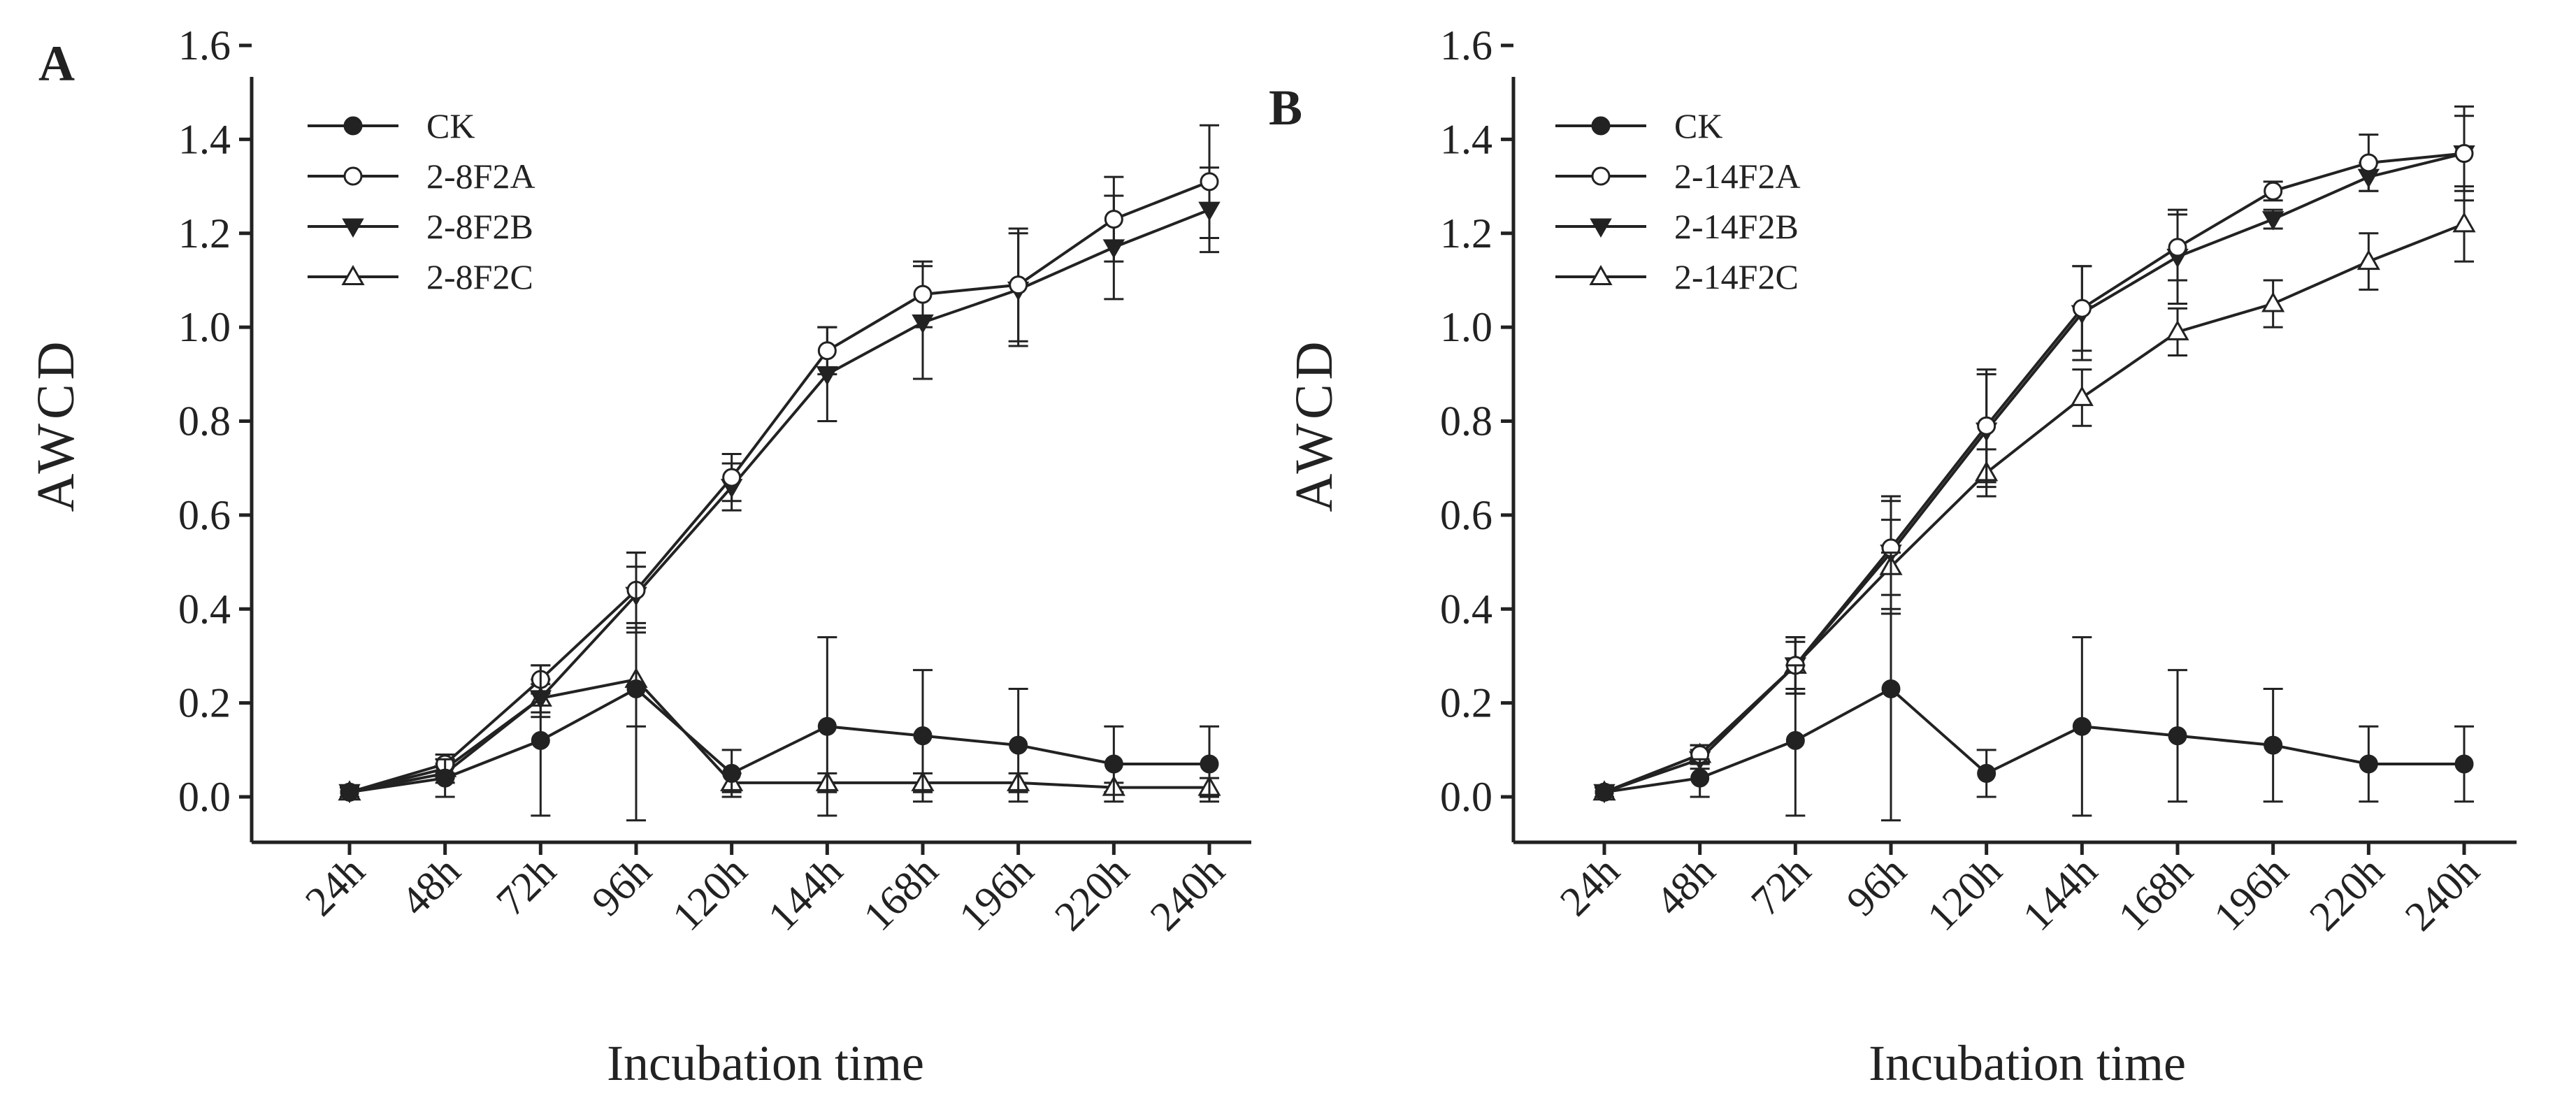 Image resolution: width=2576 pixels, height=1110 pixels. I want to click on legend-label: 2-14F2A, so click(1737, 176).